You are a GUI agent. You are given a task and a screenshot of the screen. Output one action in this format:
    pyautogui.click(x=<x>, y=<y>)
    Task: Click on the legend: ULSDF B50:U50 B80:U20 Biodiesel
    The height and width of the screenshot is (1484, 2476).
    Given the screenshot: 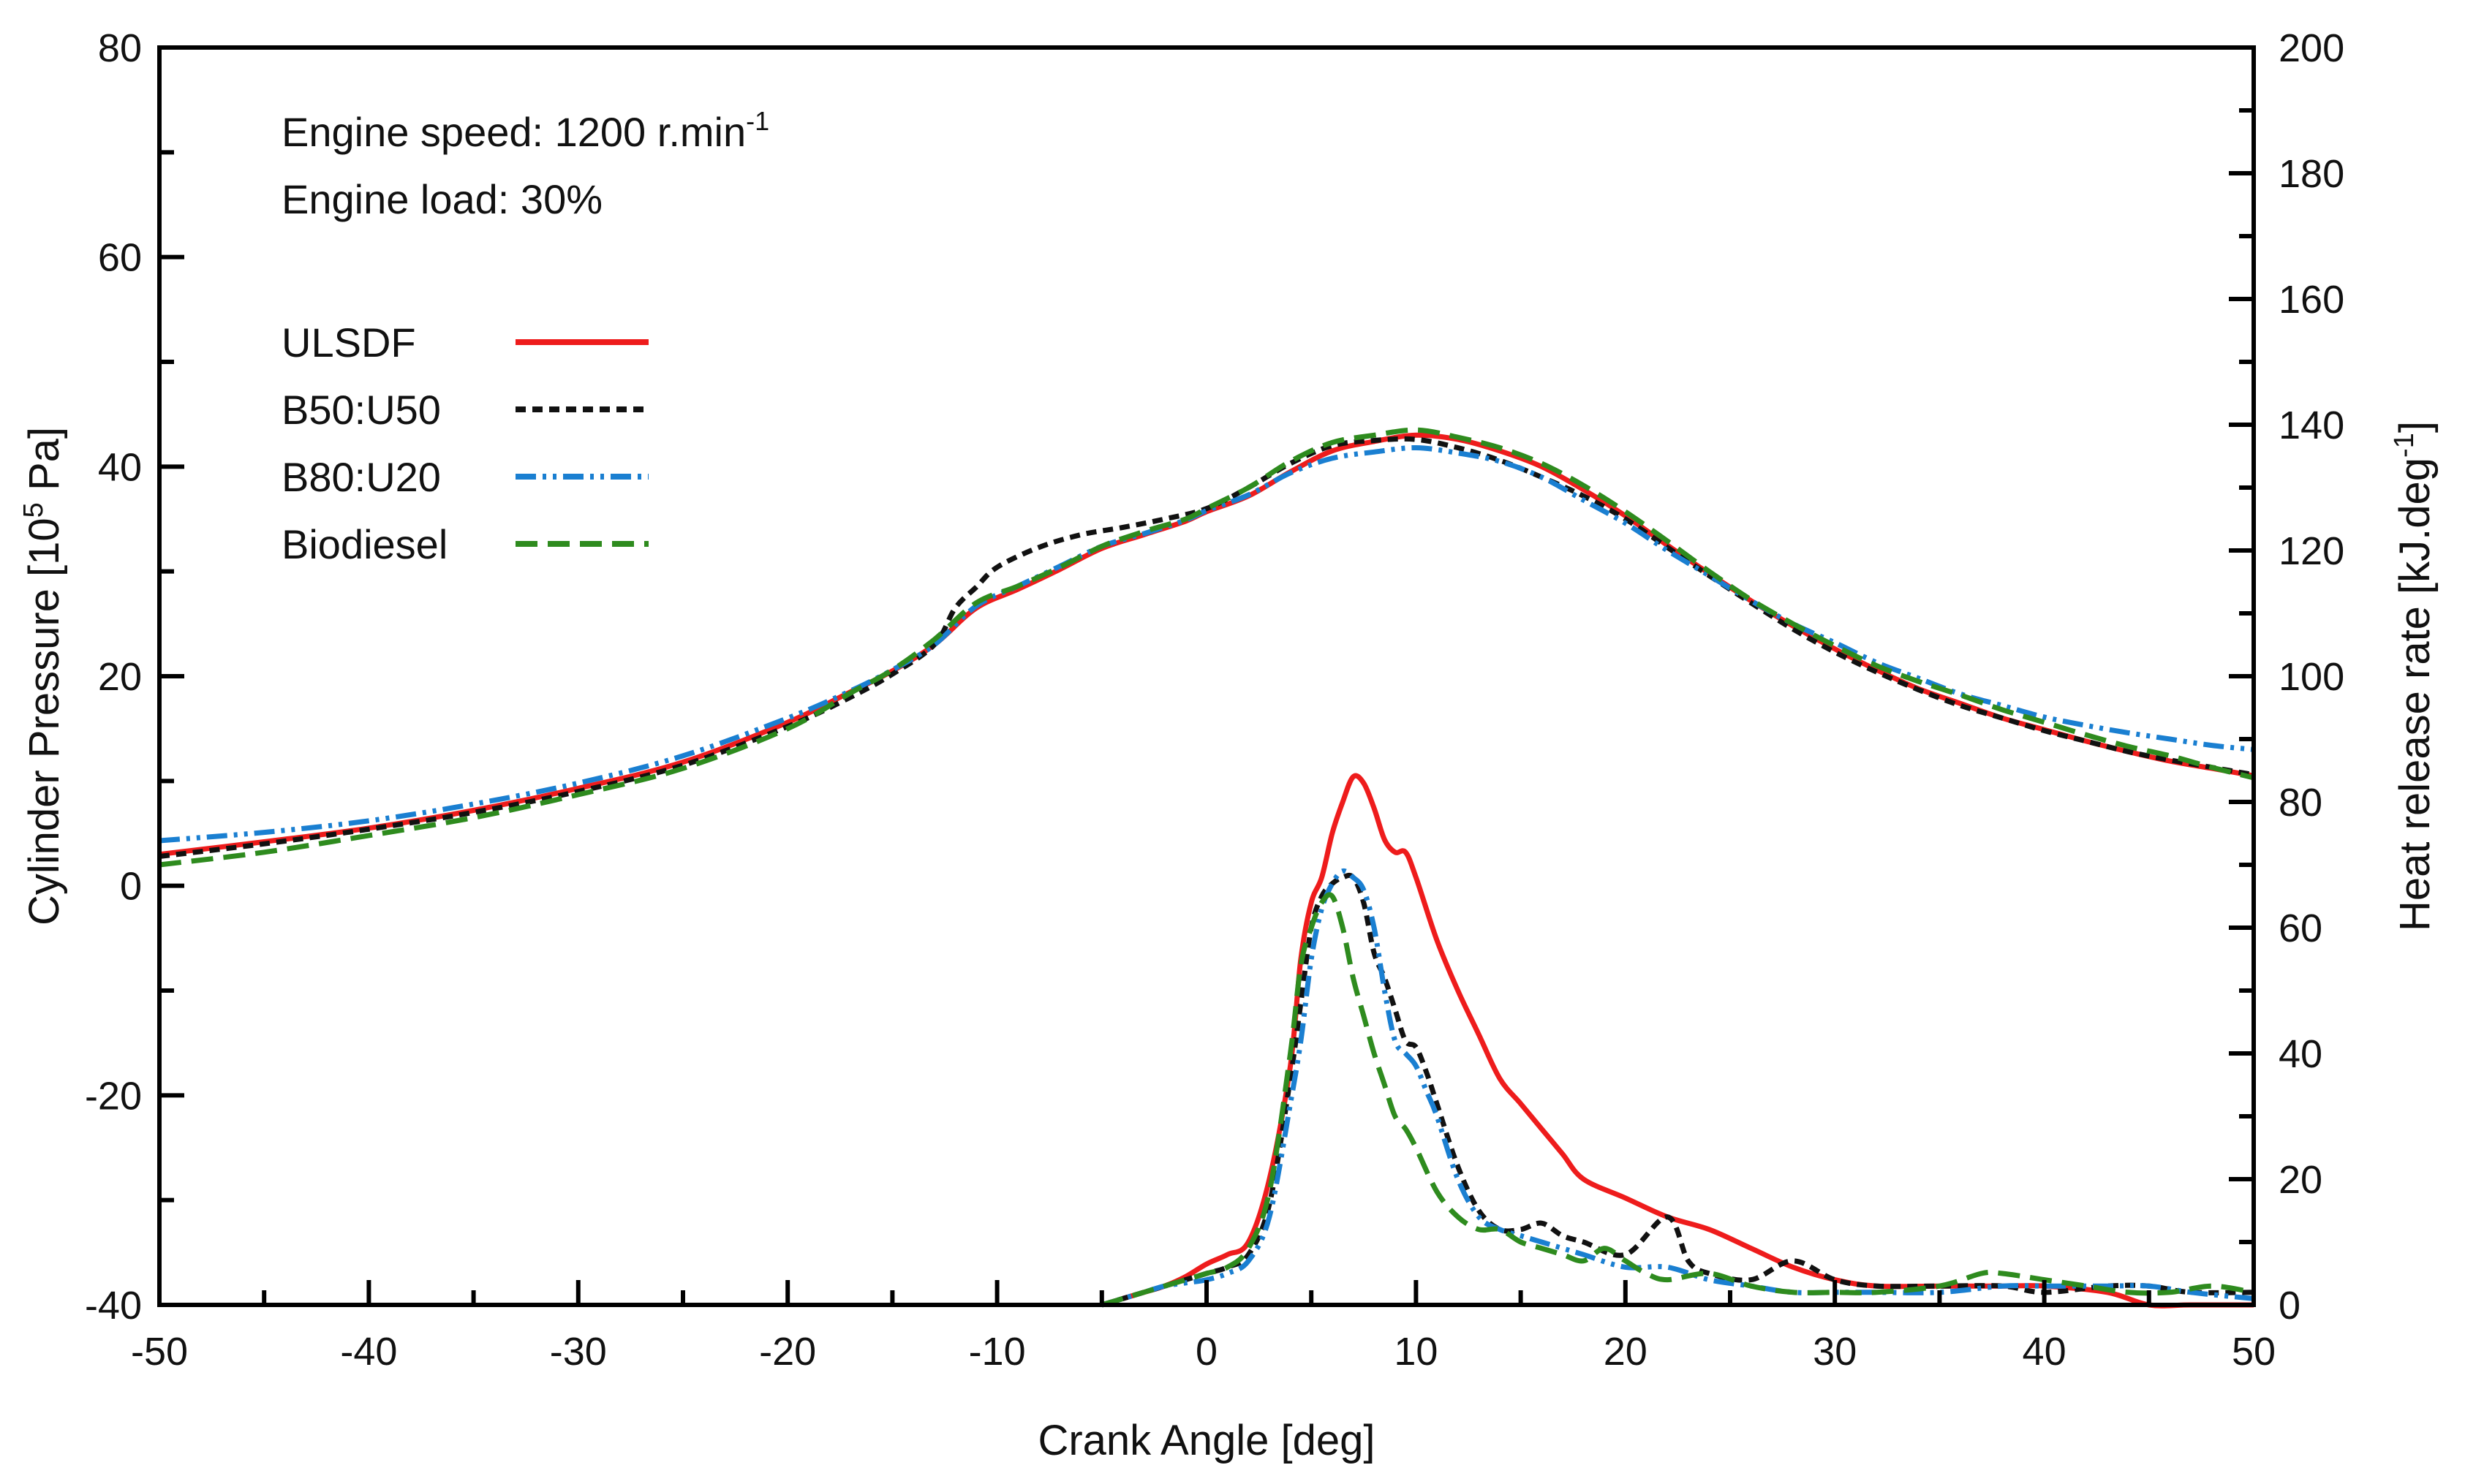 What is the action you would take?
    pyautogui.click(x=466, y=443)
    